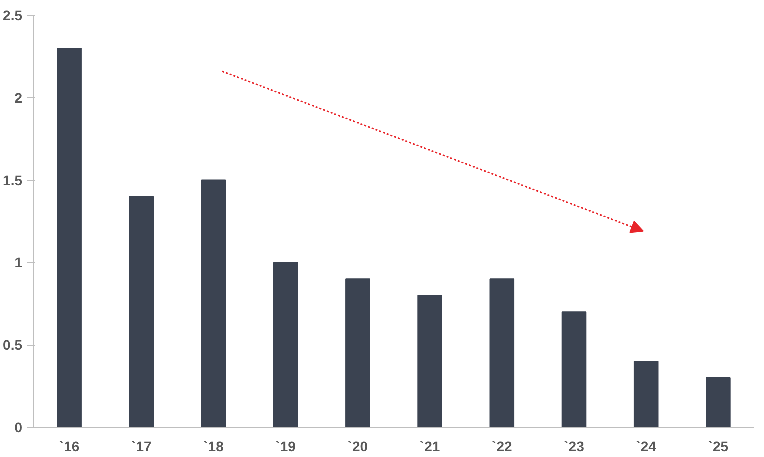  What do you see at coordinates (13, 345) in the screenshot?
I see `y-tick-label: 0.5` at bounding box center [13, 345].